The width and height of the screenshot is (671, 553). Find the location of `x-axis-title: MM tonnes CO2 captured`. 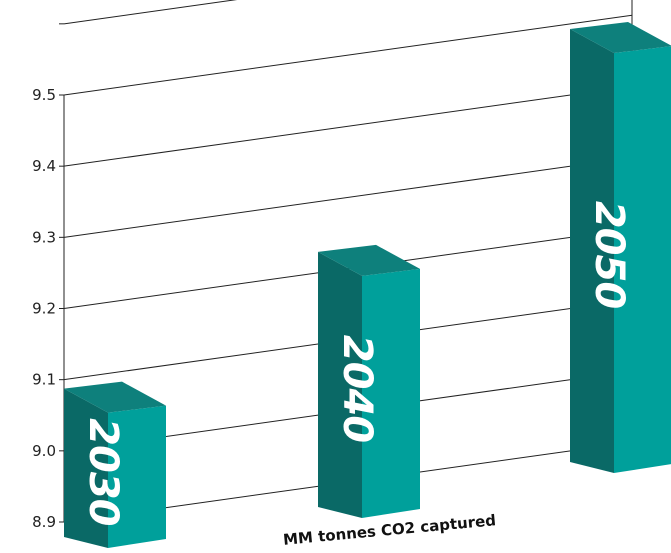

x-axis-title: MM tonnes CO2 captured is located at coordinates (389, 530).